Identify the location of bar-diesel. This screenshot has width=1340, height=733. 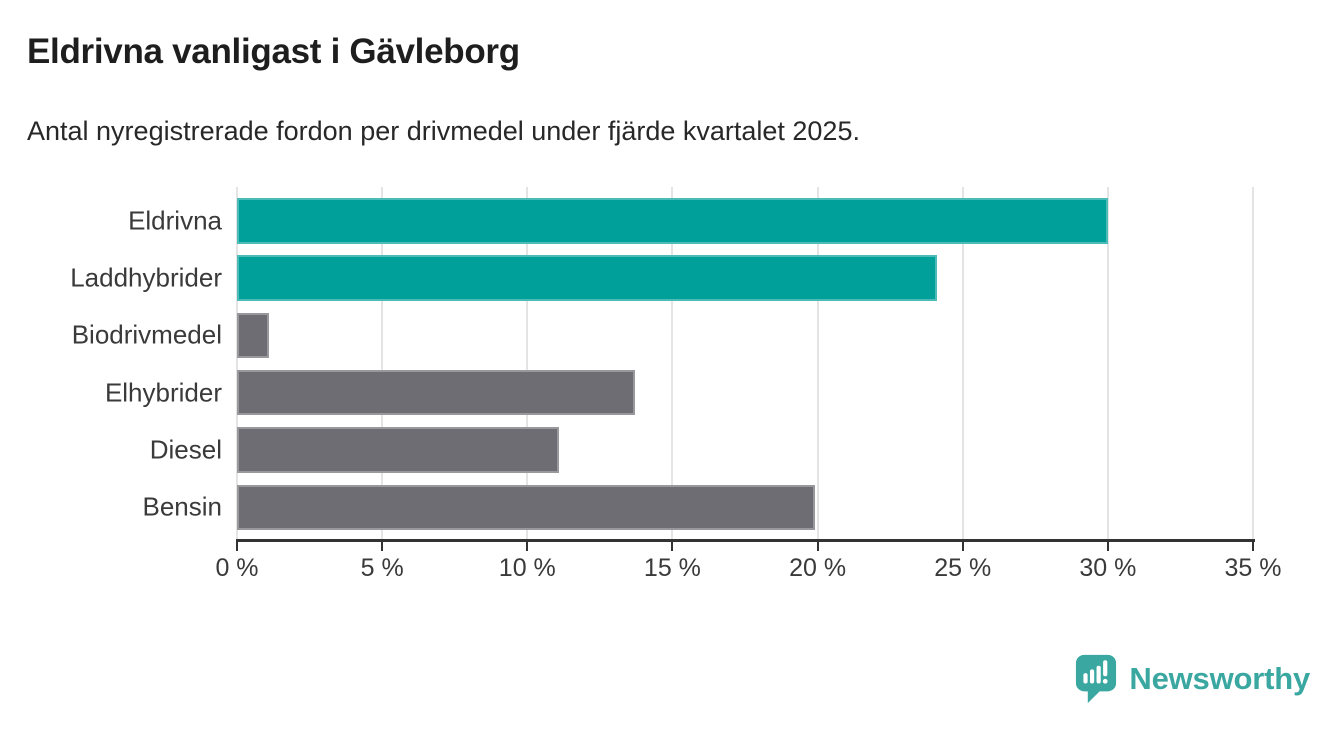
(398, 450).